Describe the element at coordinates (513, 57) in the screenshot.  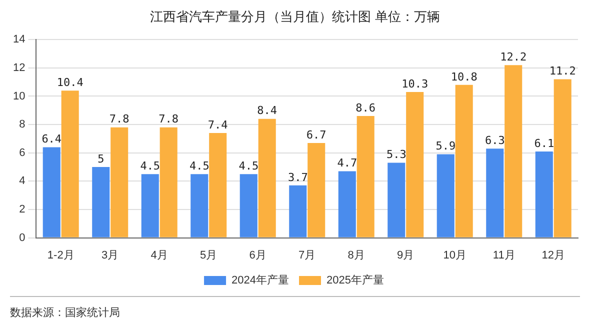
I see `data-label: 12.2` at that location.